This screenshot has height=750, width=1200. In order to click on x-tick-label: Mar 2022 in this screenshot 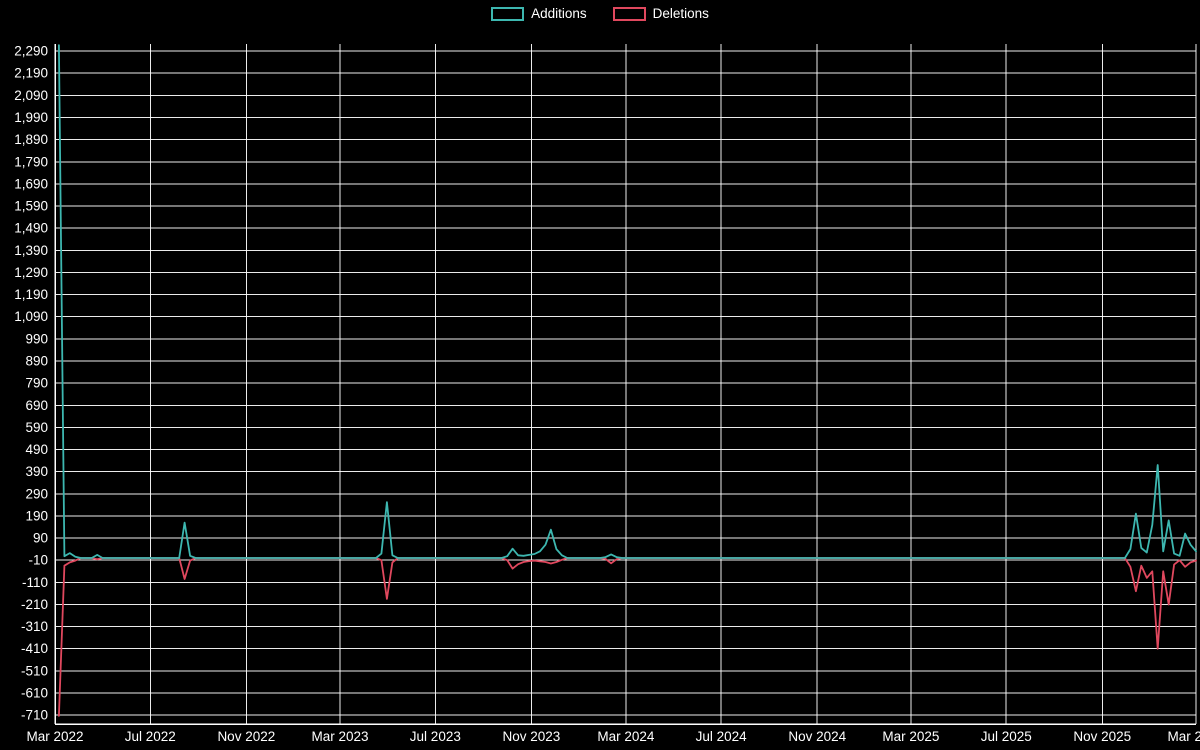, I will do `click(54, 736)`.